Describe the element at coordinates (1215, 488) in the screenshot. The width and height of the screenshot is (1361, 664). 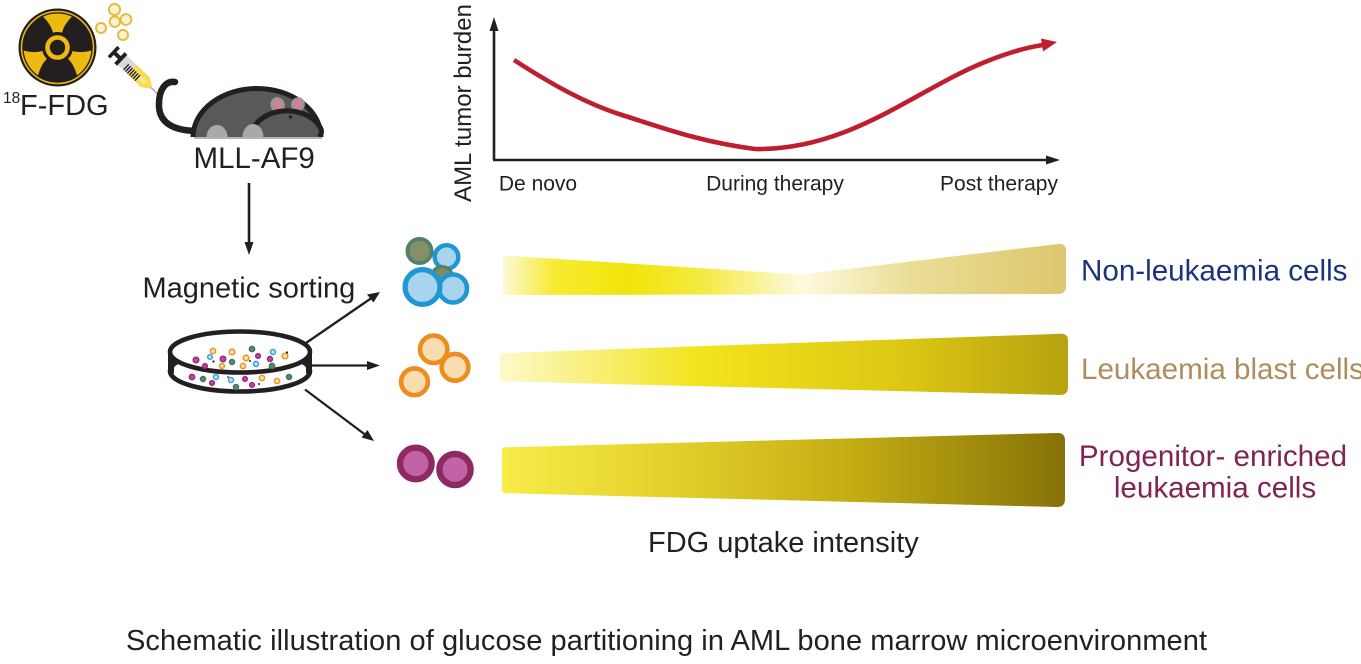
I see `svg-text: leukaemia cells` at that location.